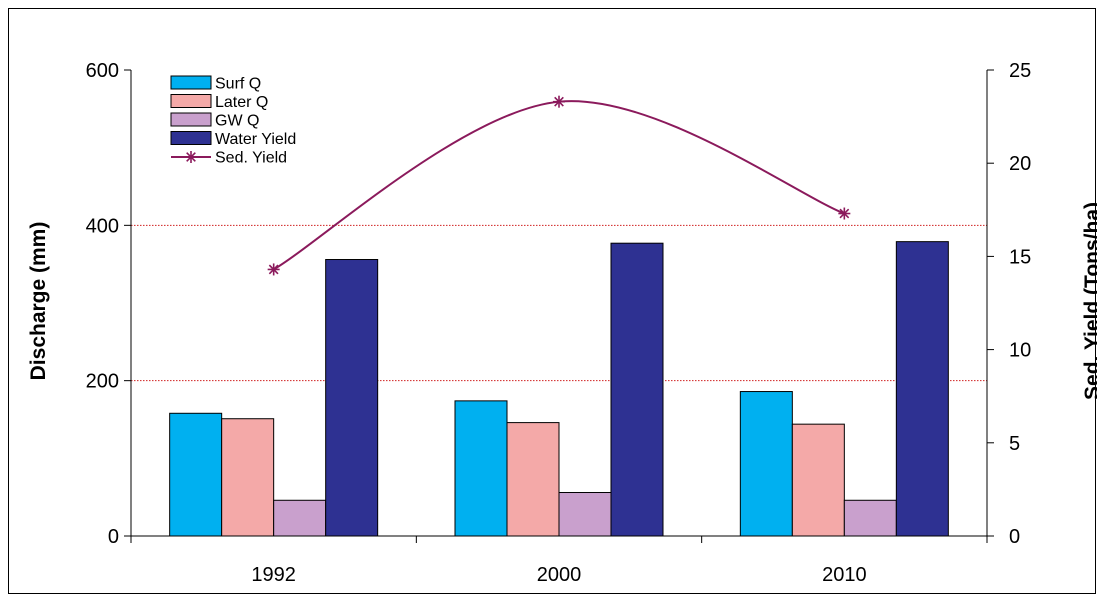  I want to click on legend-swatch-surf-q, so click(191, 82).